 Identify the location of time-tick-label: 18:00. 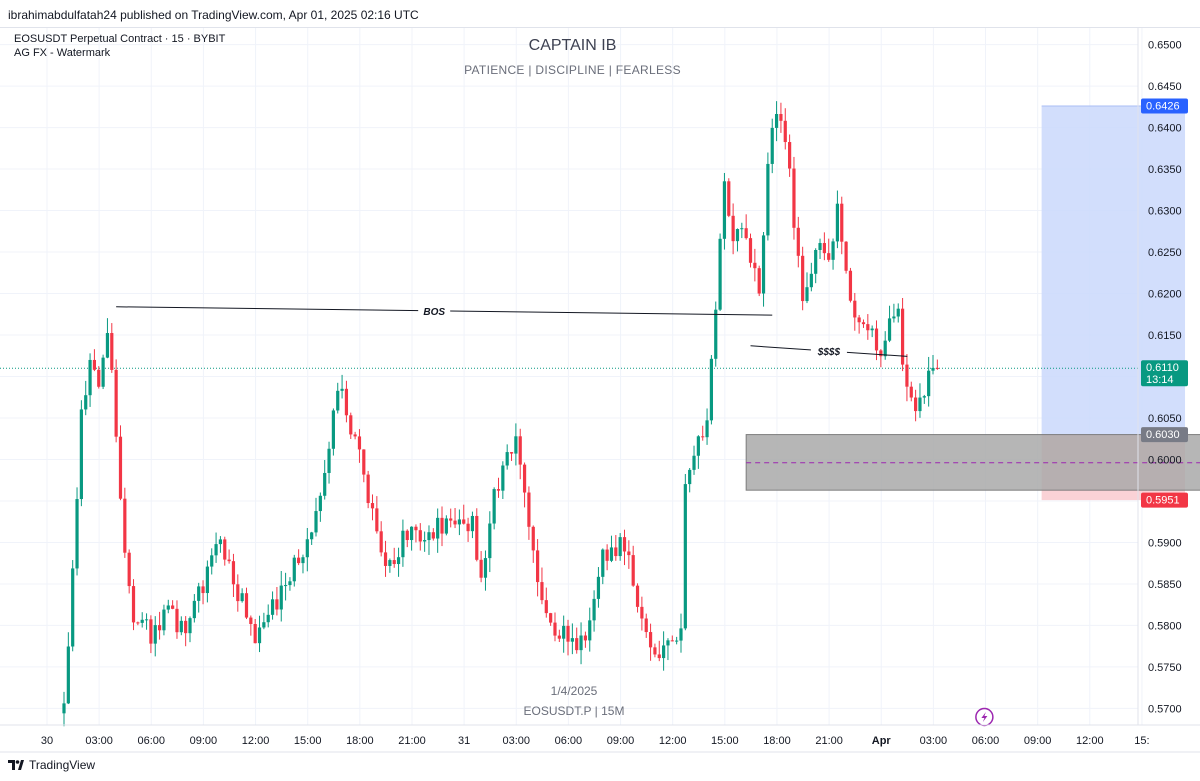
(777, 741).